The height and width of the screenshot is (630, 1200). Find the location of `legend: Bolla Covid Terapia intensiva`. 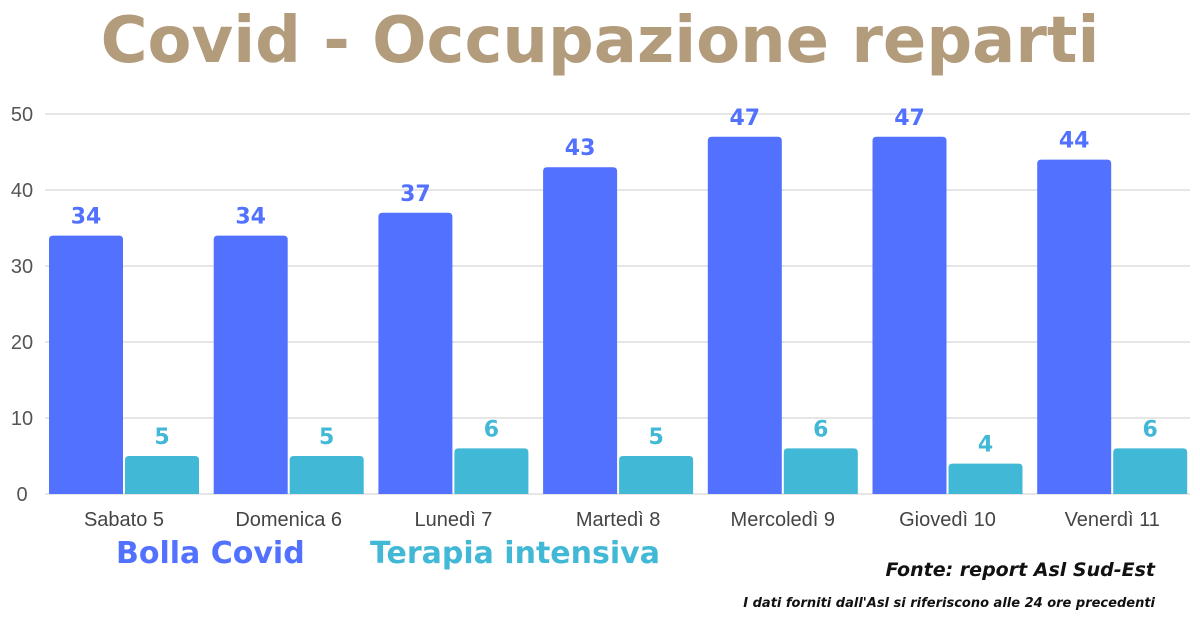

legend: Bolla Covid Terapia intensiva is located at coordinates (388, 553).